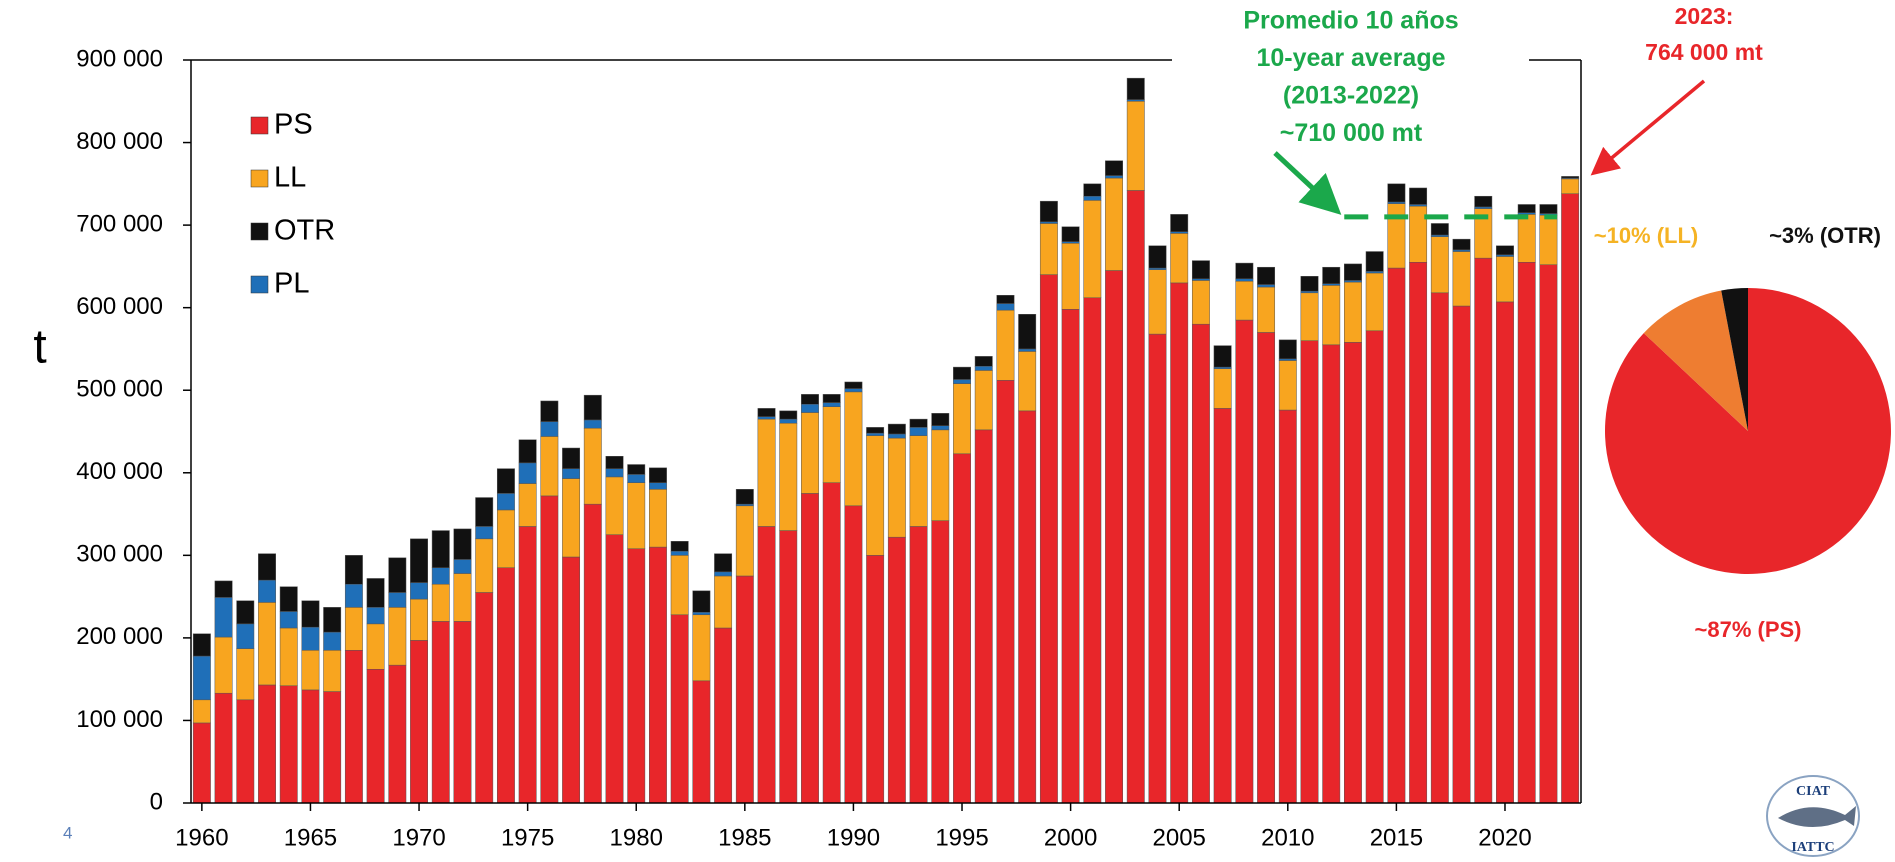 This screenshot has height=862, width=1895. What do you see at coordinates (119, 58) in the screenshot?
I see `y-tick-label: 900 000` at bounding box center [119, 58].